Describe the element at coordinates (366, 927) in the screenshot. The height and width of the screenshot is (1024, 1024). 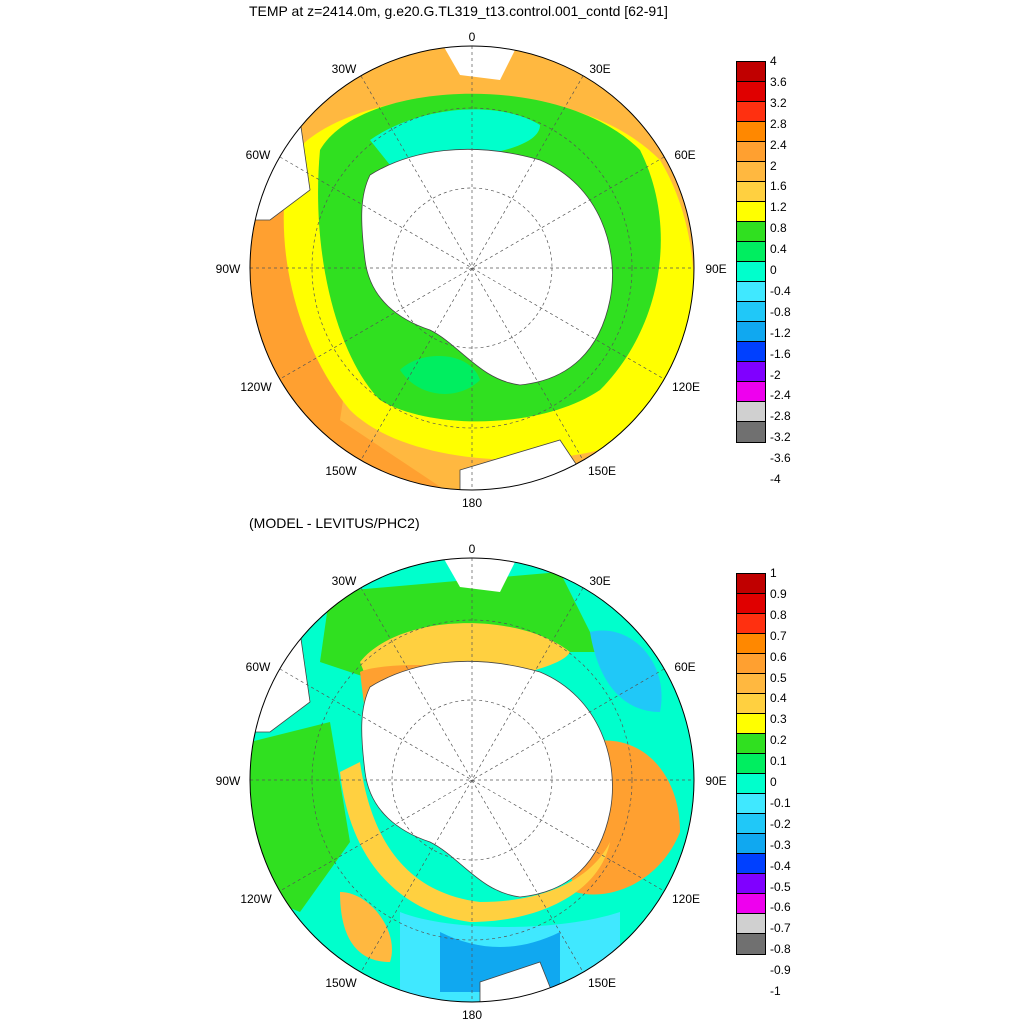
I see `warm-anomaly-southwest` at that location.